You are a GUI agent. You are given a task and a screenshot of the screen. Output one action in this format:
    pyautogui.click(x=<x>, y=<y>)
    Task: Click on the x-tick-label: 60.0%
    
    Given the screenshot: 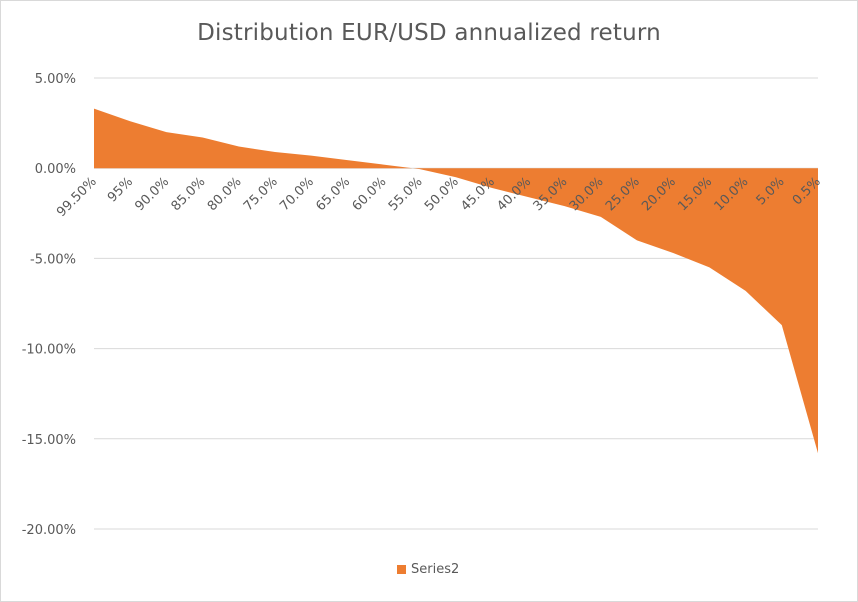 What is the action you would take?
    pyautogui.click(x=370, y=194)
    